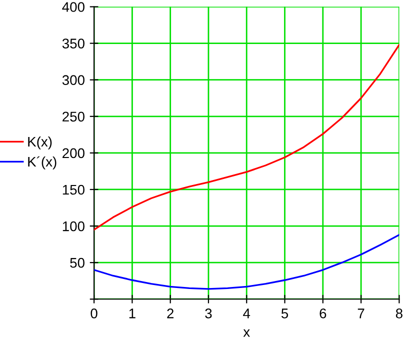 The width and height of the screenshot is (418, 338). Describe the element at coordinates (323, 313) in the screenshot. I see `x-tick-label: 6` at that location.